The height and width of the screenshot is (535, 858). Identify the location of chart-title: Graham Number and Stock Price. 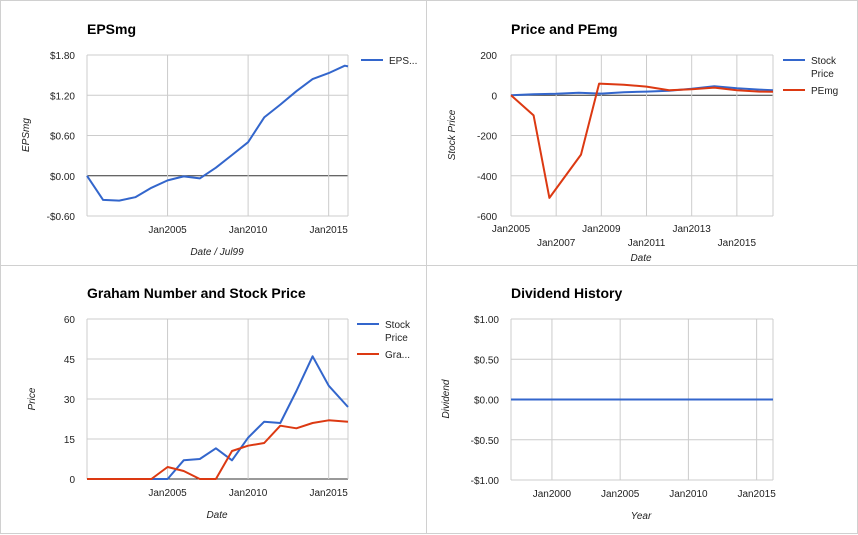
(196, 293).